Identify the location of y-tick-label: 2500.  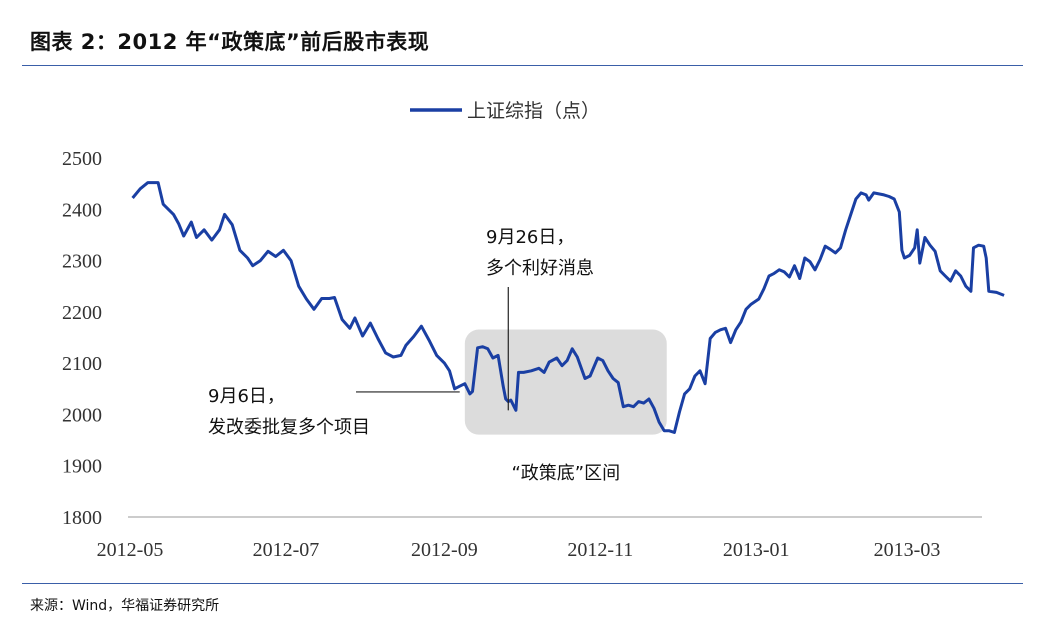
(82, 159).